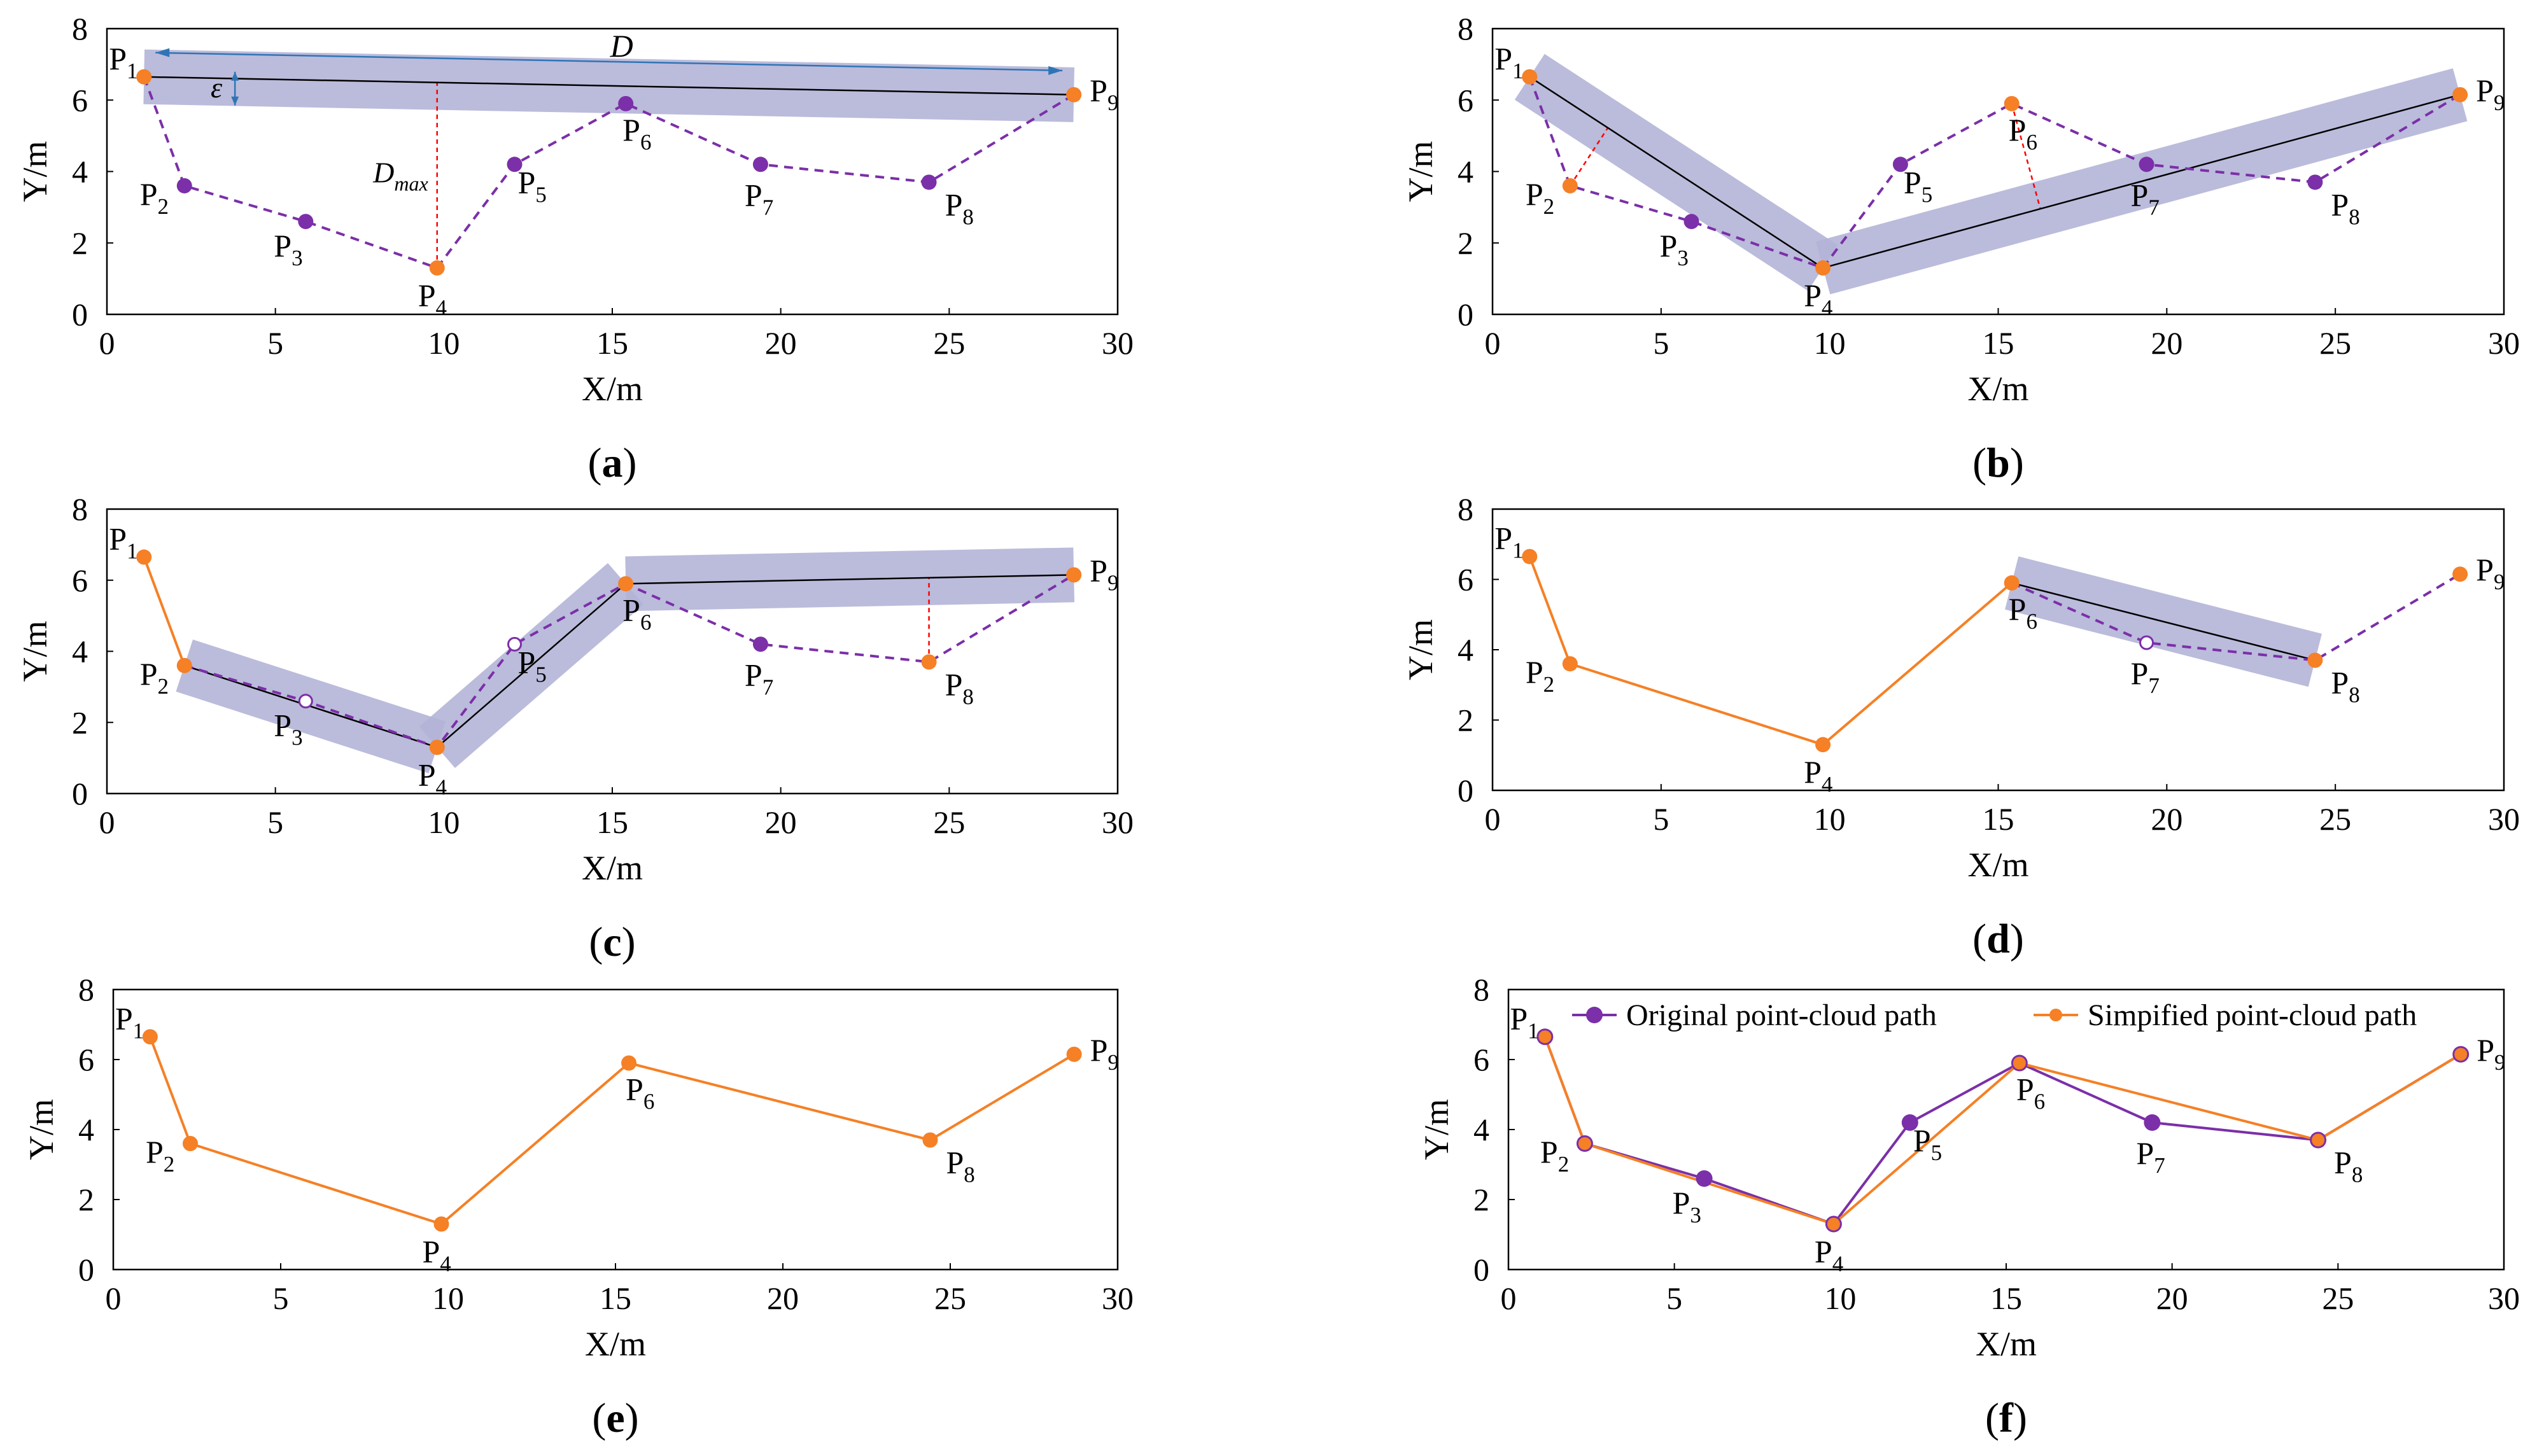 This screenshot has height=1456, width=2537. What do you see at coordinates (2252, 1015) in the screenshot?
I see `legend-label-simplified: Simpified point-cloud path` at bounding box center [2252, 1015].